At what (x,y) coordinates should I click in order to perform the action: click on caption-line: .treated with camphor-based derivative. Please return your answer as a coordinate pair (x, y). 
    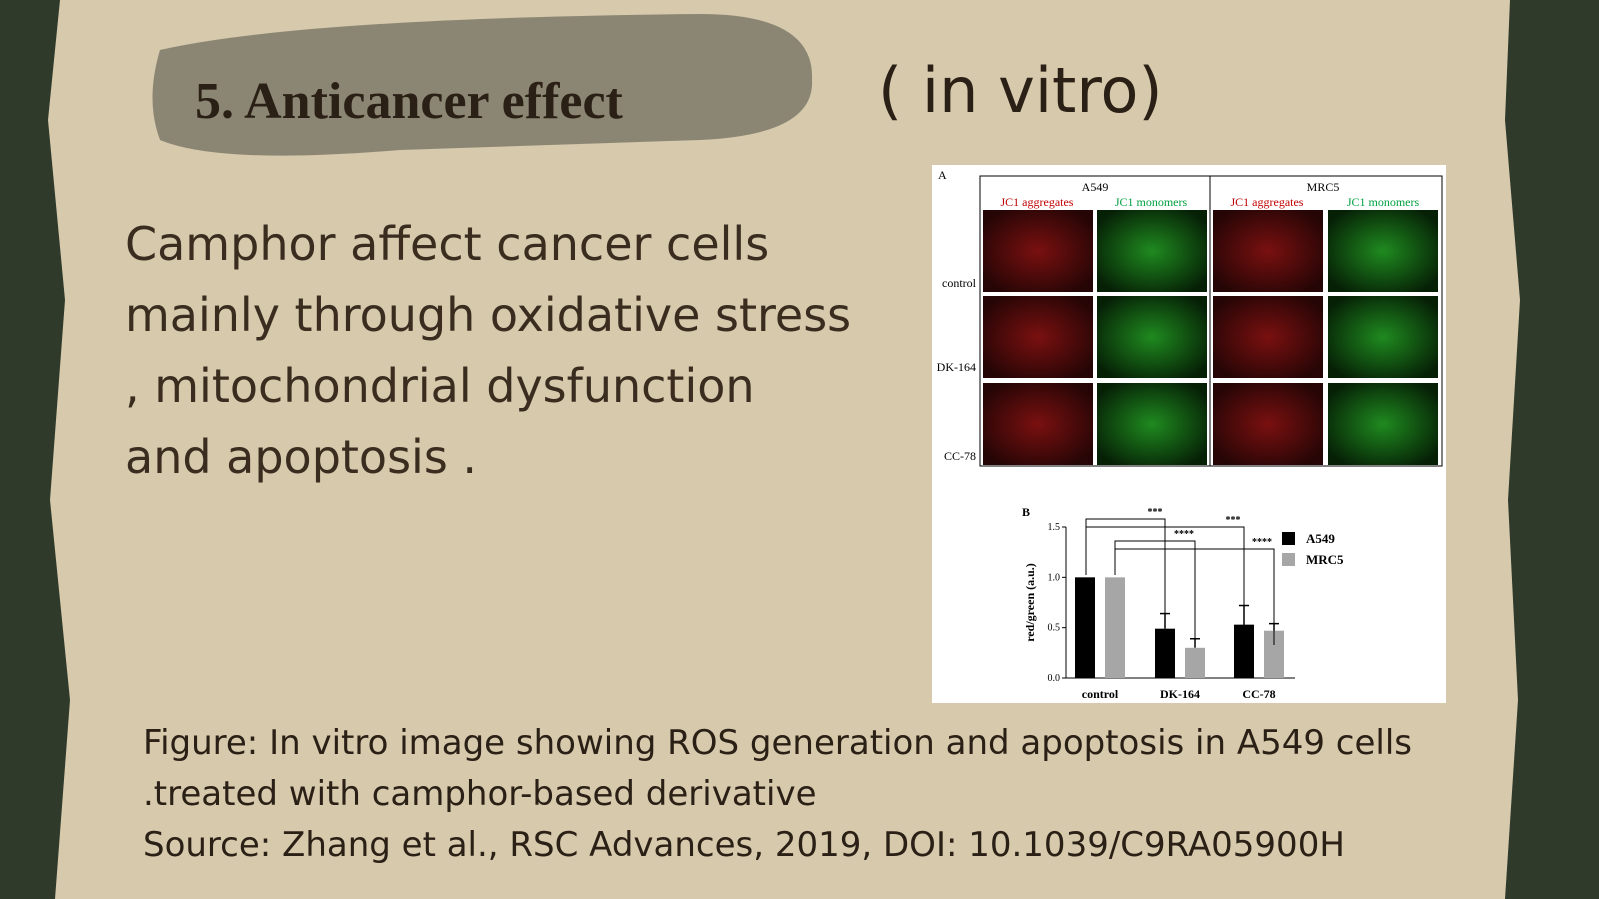
    Looking at the image, I should click on (480, 794).